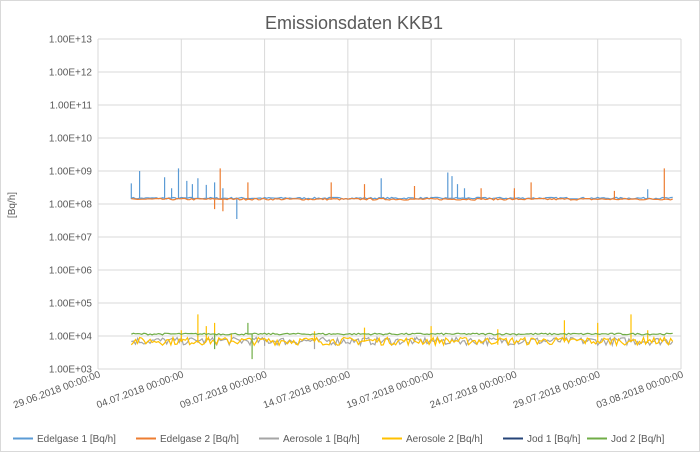  I want to click on y-tick-label: 1.00E+03, so click(71, 370).